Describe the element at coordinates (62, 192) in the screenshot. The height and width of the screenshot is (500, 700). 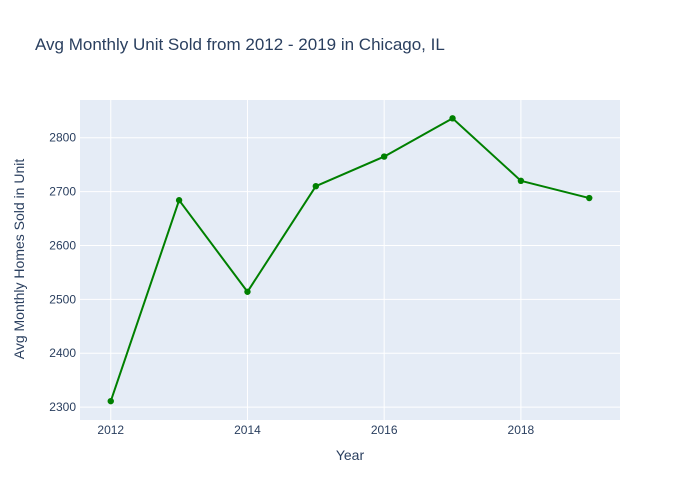
I see `y-tick-label: 2700` at that location.